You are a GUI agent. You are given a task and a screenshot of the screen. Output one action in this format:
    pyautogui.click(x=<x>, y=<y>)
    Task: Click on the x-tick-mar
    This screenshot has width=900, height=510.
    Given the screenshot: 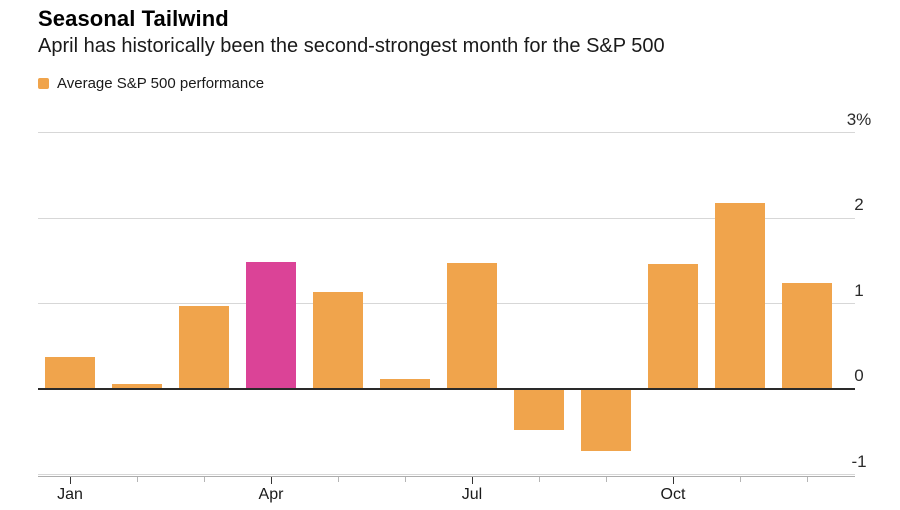 What is the action you would take?
    pyautogui.click(x=204, y=479)
    